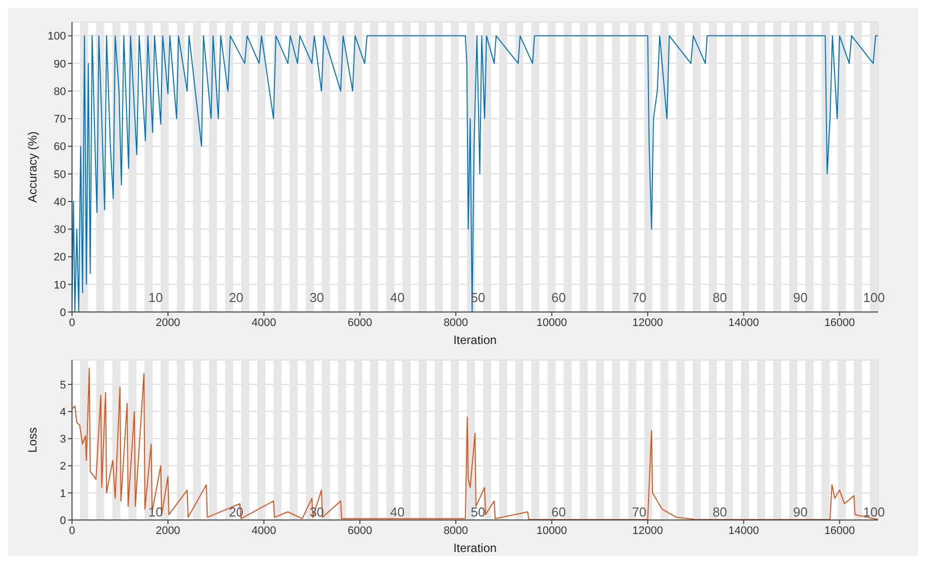 The height and width of the screenshot is (564, 926). Describe the element at coordinates (60, 64) in the screenshot. I see `y-tick-label: 90` at that location.